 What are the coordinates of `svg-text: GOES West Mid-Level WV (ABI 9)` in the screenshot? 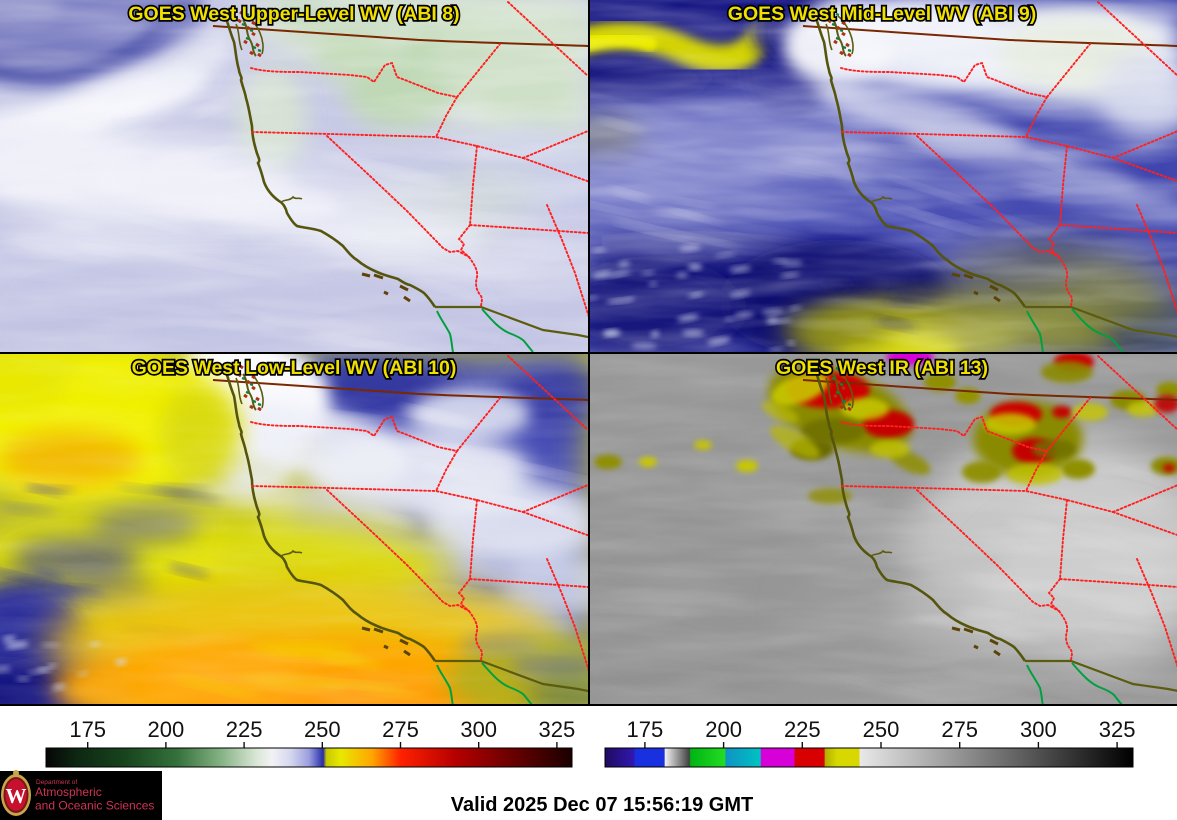 It's located at (882, 14).